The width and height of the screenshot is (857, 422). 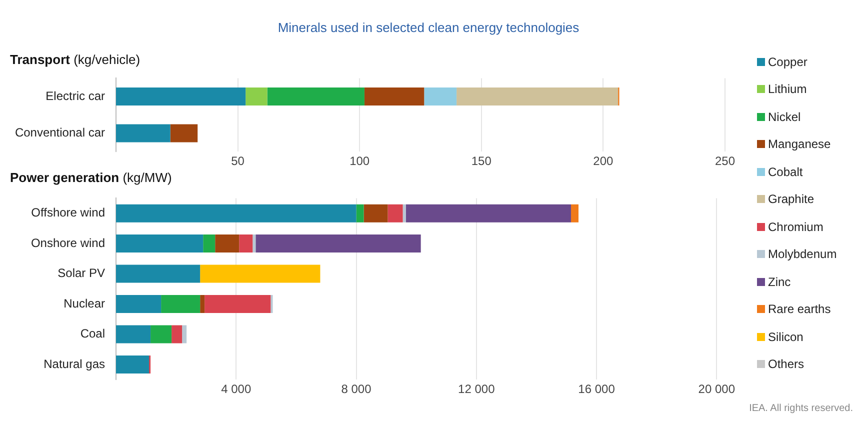 I want to click on x-tick-label: 4 000, so click(x=236, y=389).